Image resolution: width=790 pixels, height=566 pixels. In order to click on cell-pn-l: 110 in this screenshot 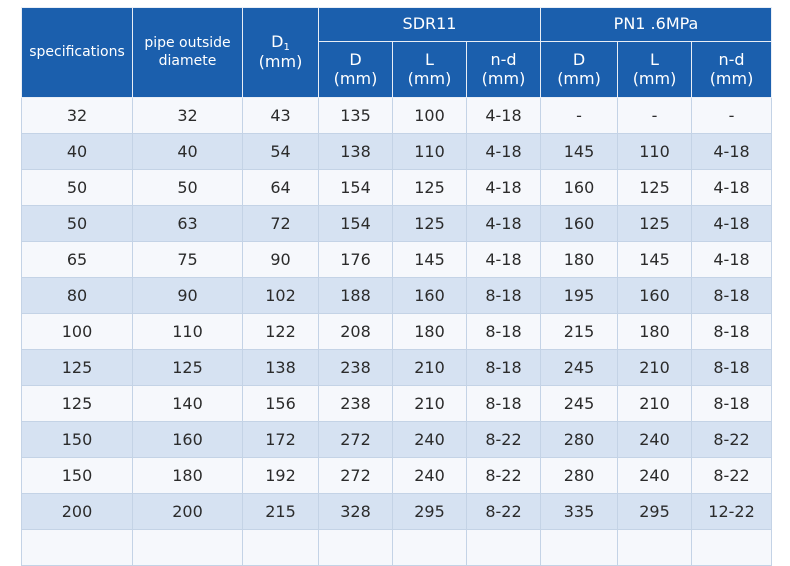, I will do `click(655, 151)`.